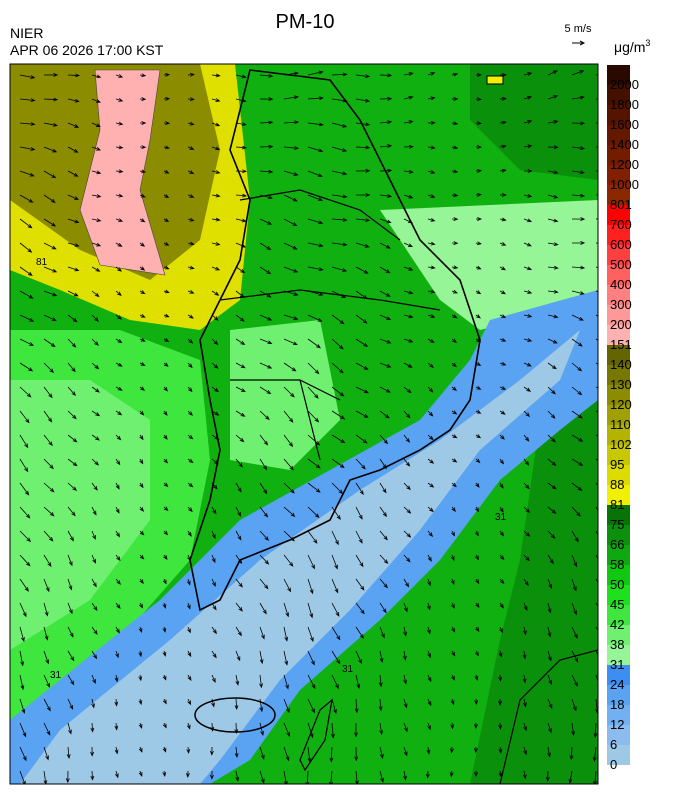  Describe the element at coordinates (621, 344) in the screenshot. I see `colorbar-label: 151` at that location.